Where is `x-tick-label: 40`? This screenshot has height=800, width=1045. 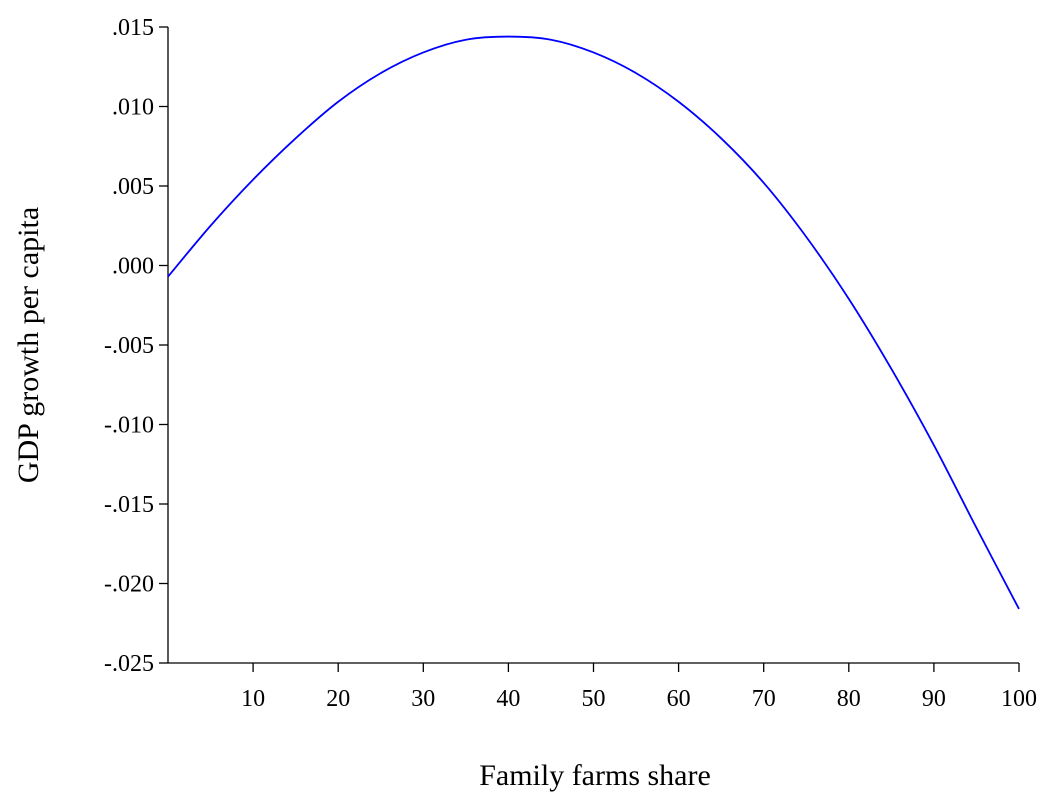
x-tick-label: 40 is located at coordinates (508, 699).